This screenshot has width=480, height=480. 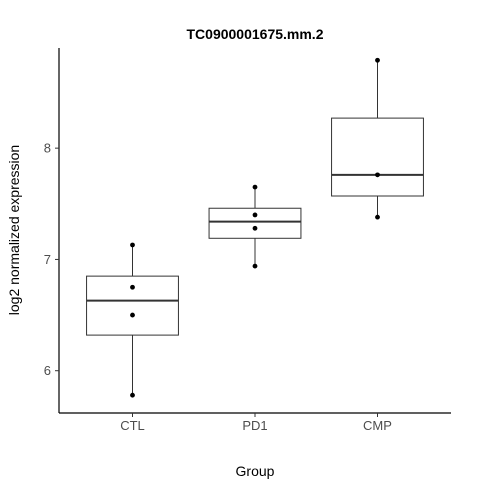 What do you see at coordinates (132, 320) in the screenshot?
I see `box-ctl` at bounding box center [132, 320].